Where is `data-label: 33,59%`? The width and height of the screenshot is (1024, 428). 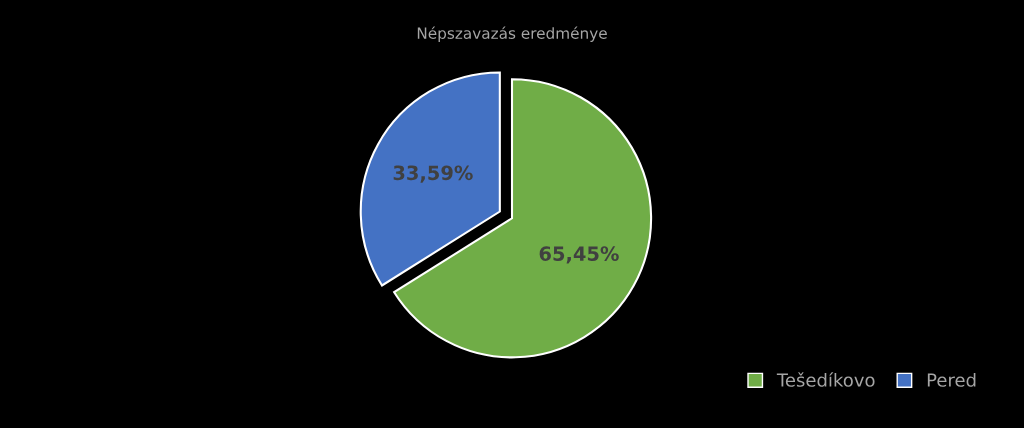 data-label: 33,59% is located at coordinates (433, 174).